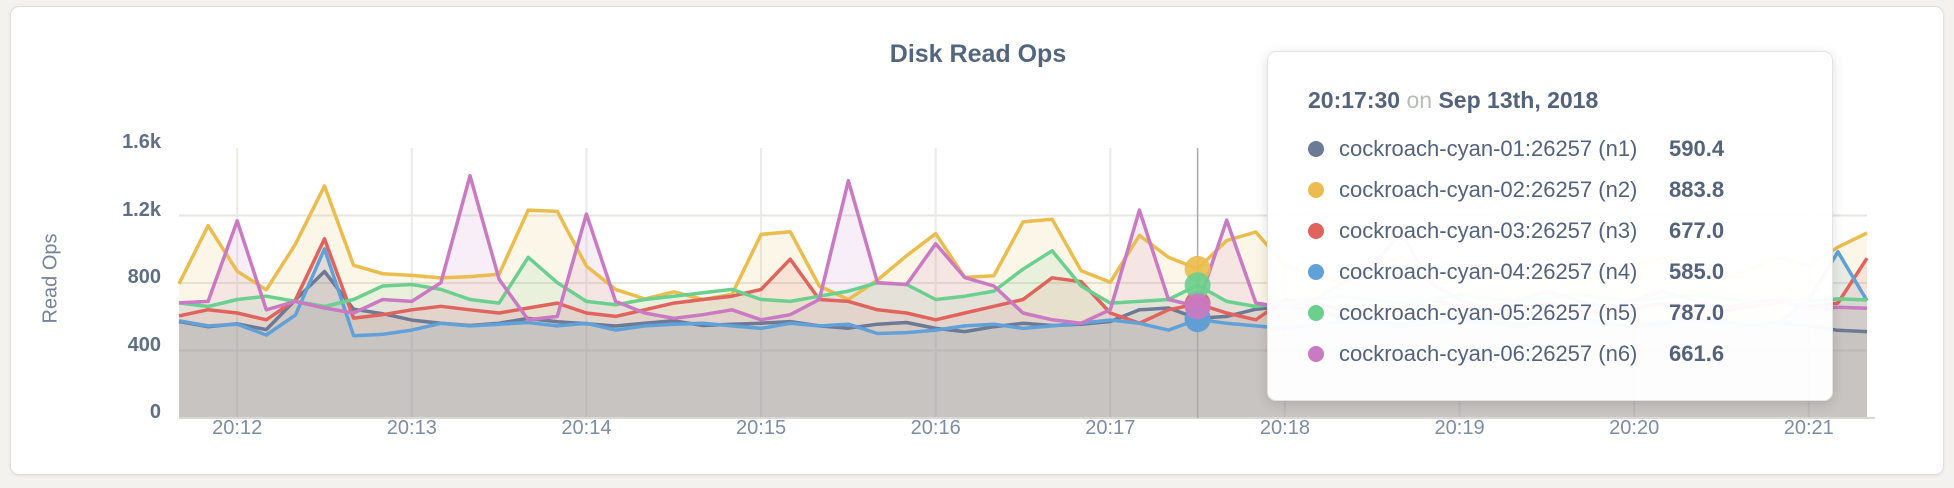 Image resolution: width=1954 pixels, height=488 pixels. What do you see at coordinates (155, 412) in the screenshot?
I see `y-tick-label: 0` at bounding box center [155, 412].